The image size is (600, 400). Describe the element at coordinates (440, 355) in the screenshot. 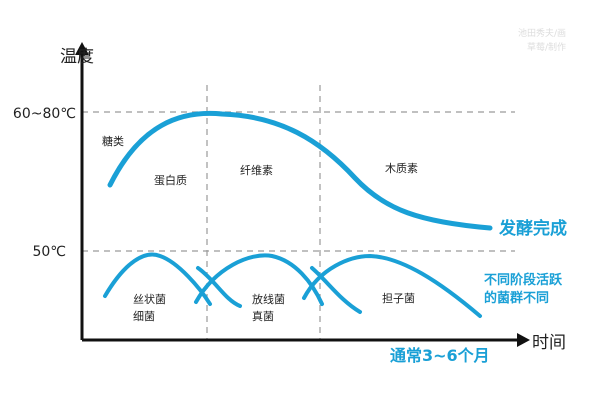

I see `duration-label: 通常3~6个月` at that location.